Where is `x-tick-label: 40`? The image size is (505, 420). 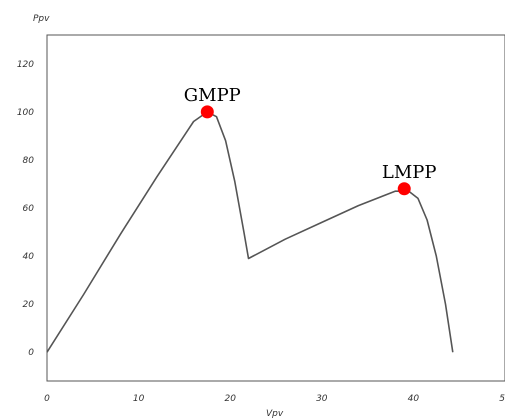
x-tick-label: 40 is located at coordinates (414, 399).